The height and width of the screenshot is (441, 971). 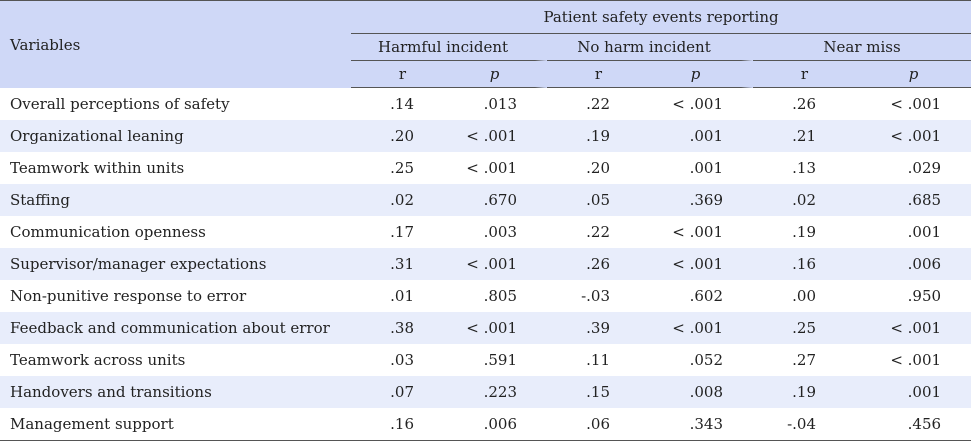 What do you see at coordinates (449, 47) in the screenshot?
I see `subgroup-harmful: Harmful incident` at bounding box center [449, 47].